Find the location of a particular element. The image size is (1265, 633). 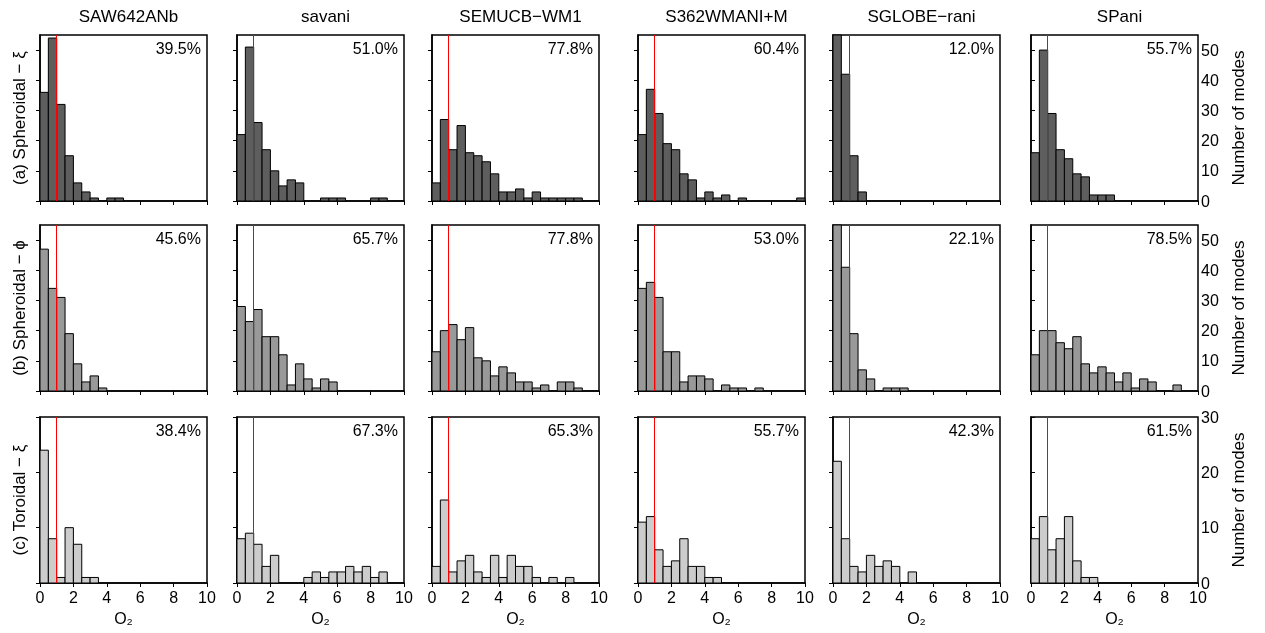

y-axis-title: (c) Toroidal − ξ is located at coordinates (19, 500).